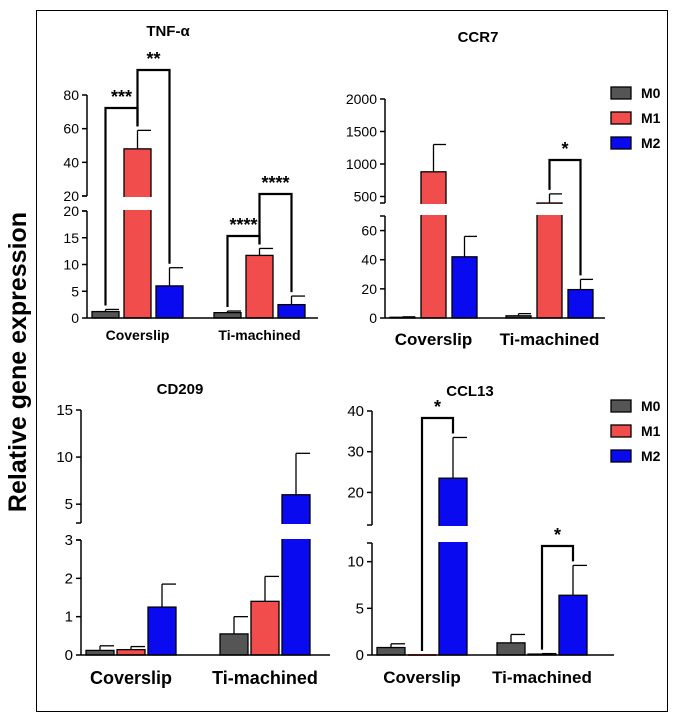 The height and width of the screenshot is (723, 678). What do you see at coordinates (361, 164) in the screenshot?
I see `y-tick-label: 1000` at bounding box center [361, 164].